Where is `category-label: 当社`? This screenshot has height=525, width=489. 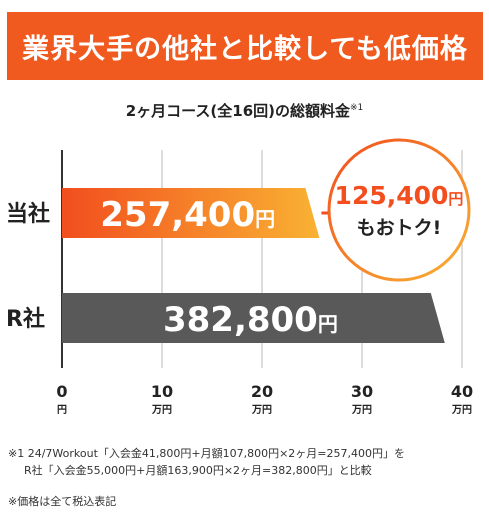 category-label: 当社 is located at coordinates (28, 214).